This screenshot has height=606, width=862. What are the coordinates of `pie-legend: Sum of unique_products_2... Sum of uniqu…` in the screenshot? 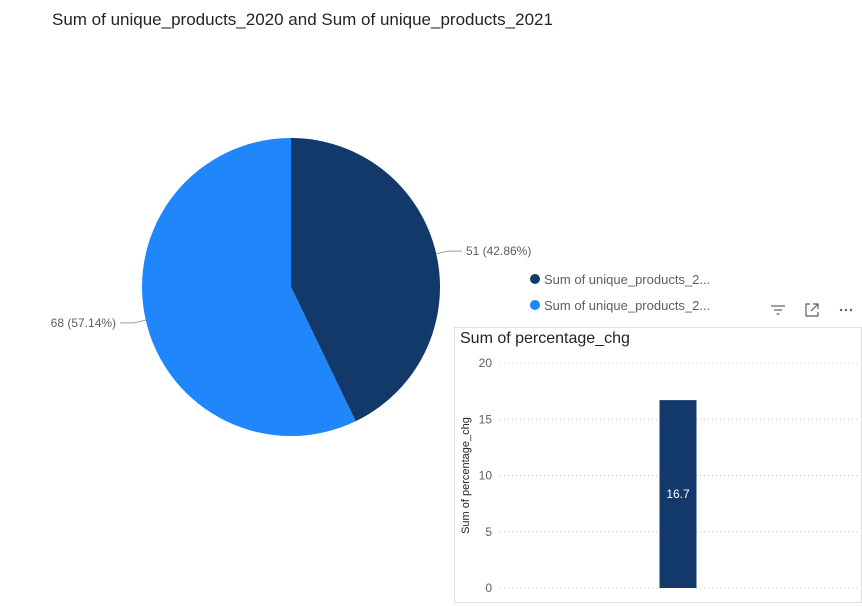 It's located at (620, 292).